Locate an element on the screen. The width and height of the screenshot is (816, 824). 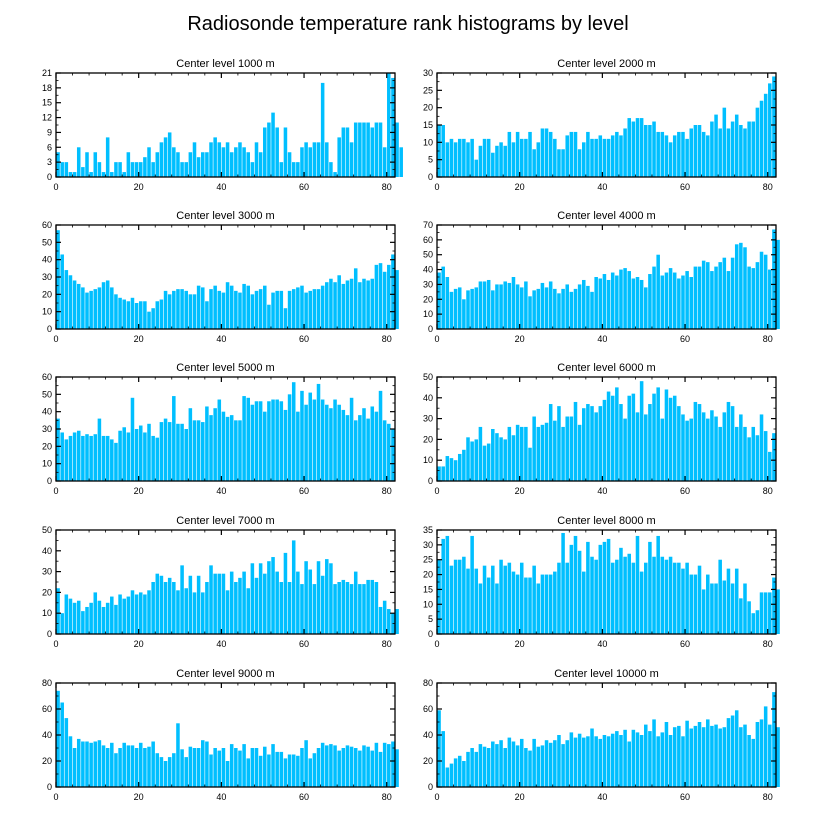
y-tick-label: 40 is located at coordinates (428, 398).